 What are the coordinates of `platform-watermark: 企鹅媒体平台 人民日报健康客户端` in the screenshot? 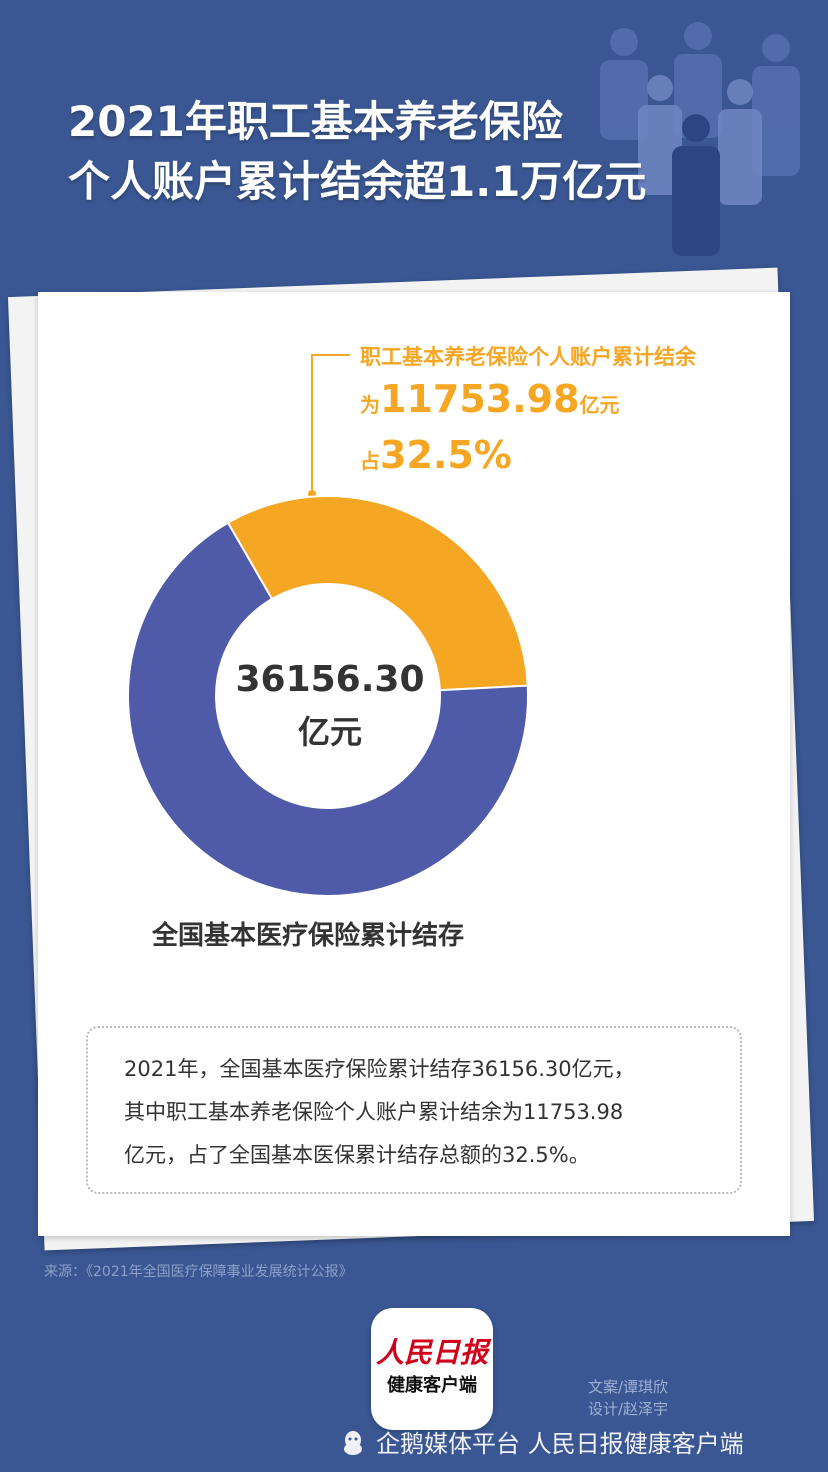 It's located at (543, 1444).